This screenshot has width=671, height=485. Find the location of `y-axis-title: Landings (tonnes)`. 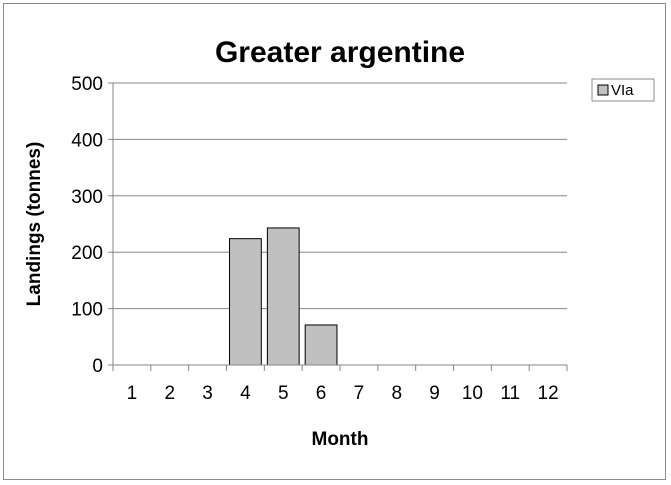

y-axis-title: Landings (tonnes) is located at coordinates (34, 224).